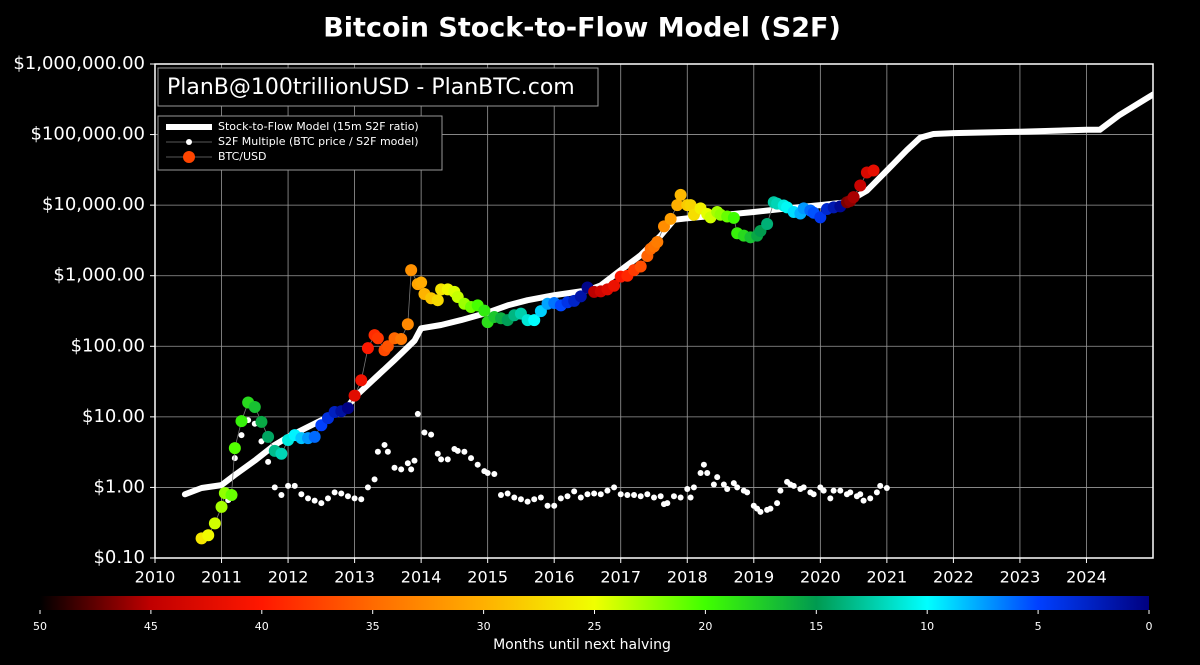 The width and height of the screenshot is (1200, 665). What do you see at coordinates (108, 345) in the screenshot?
I see `y-tick-label: $100.00` at bounding box center [108, 345].